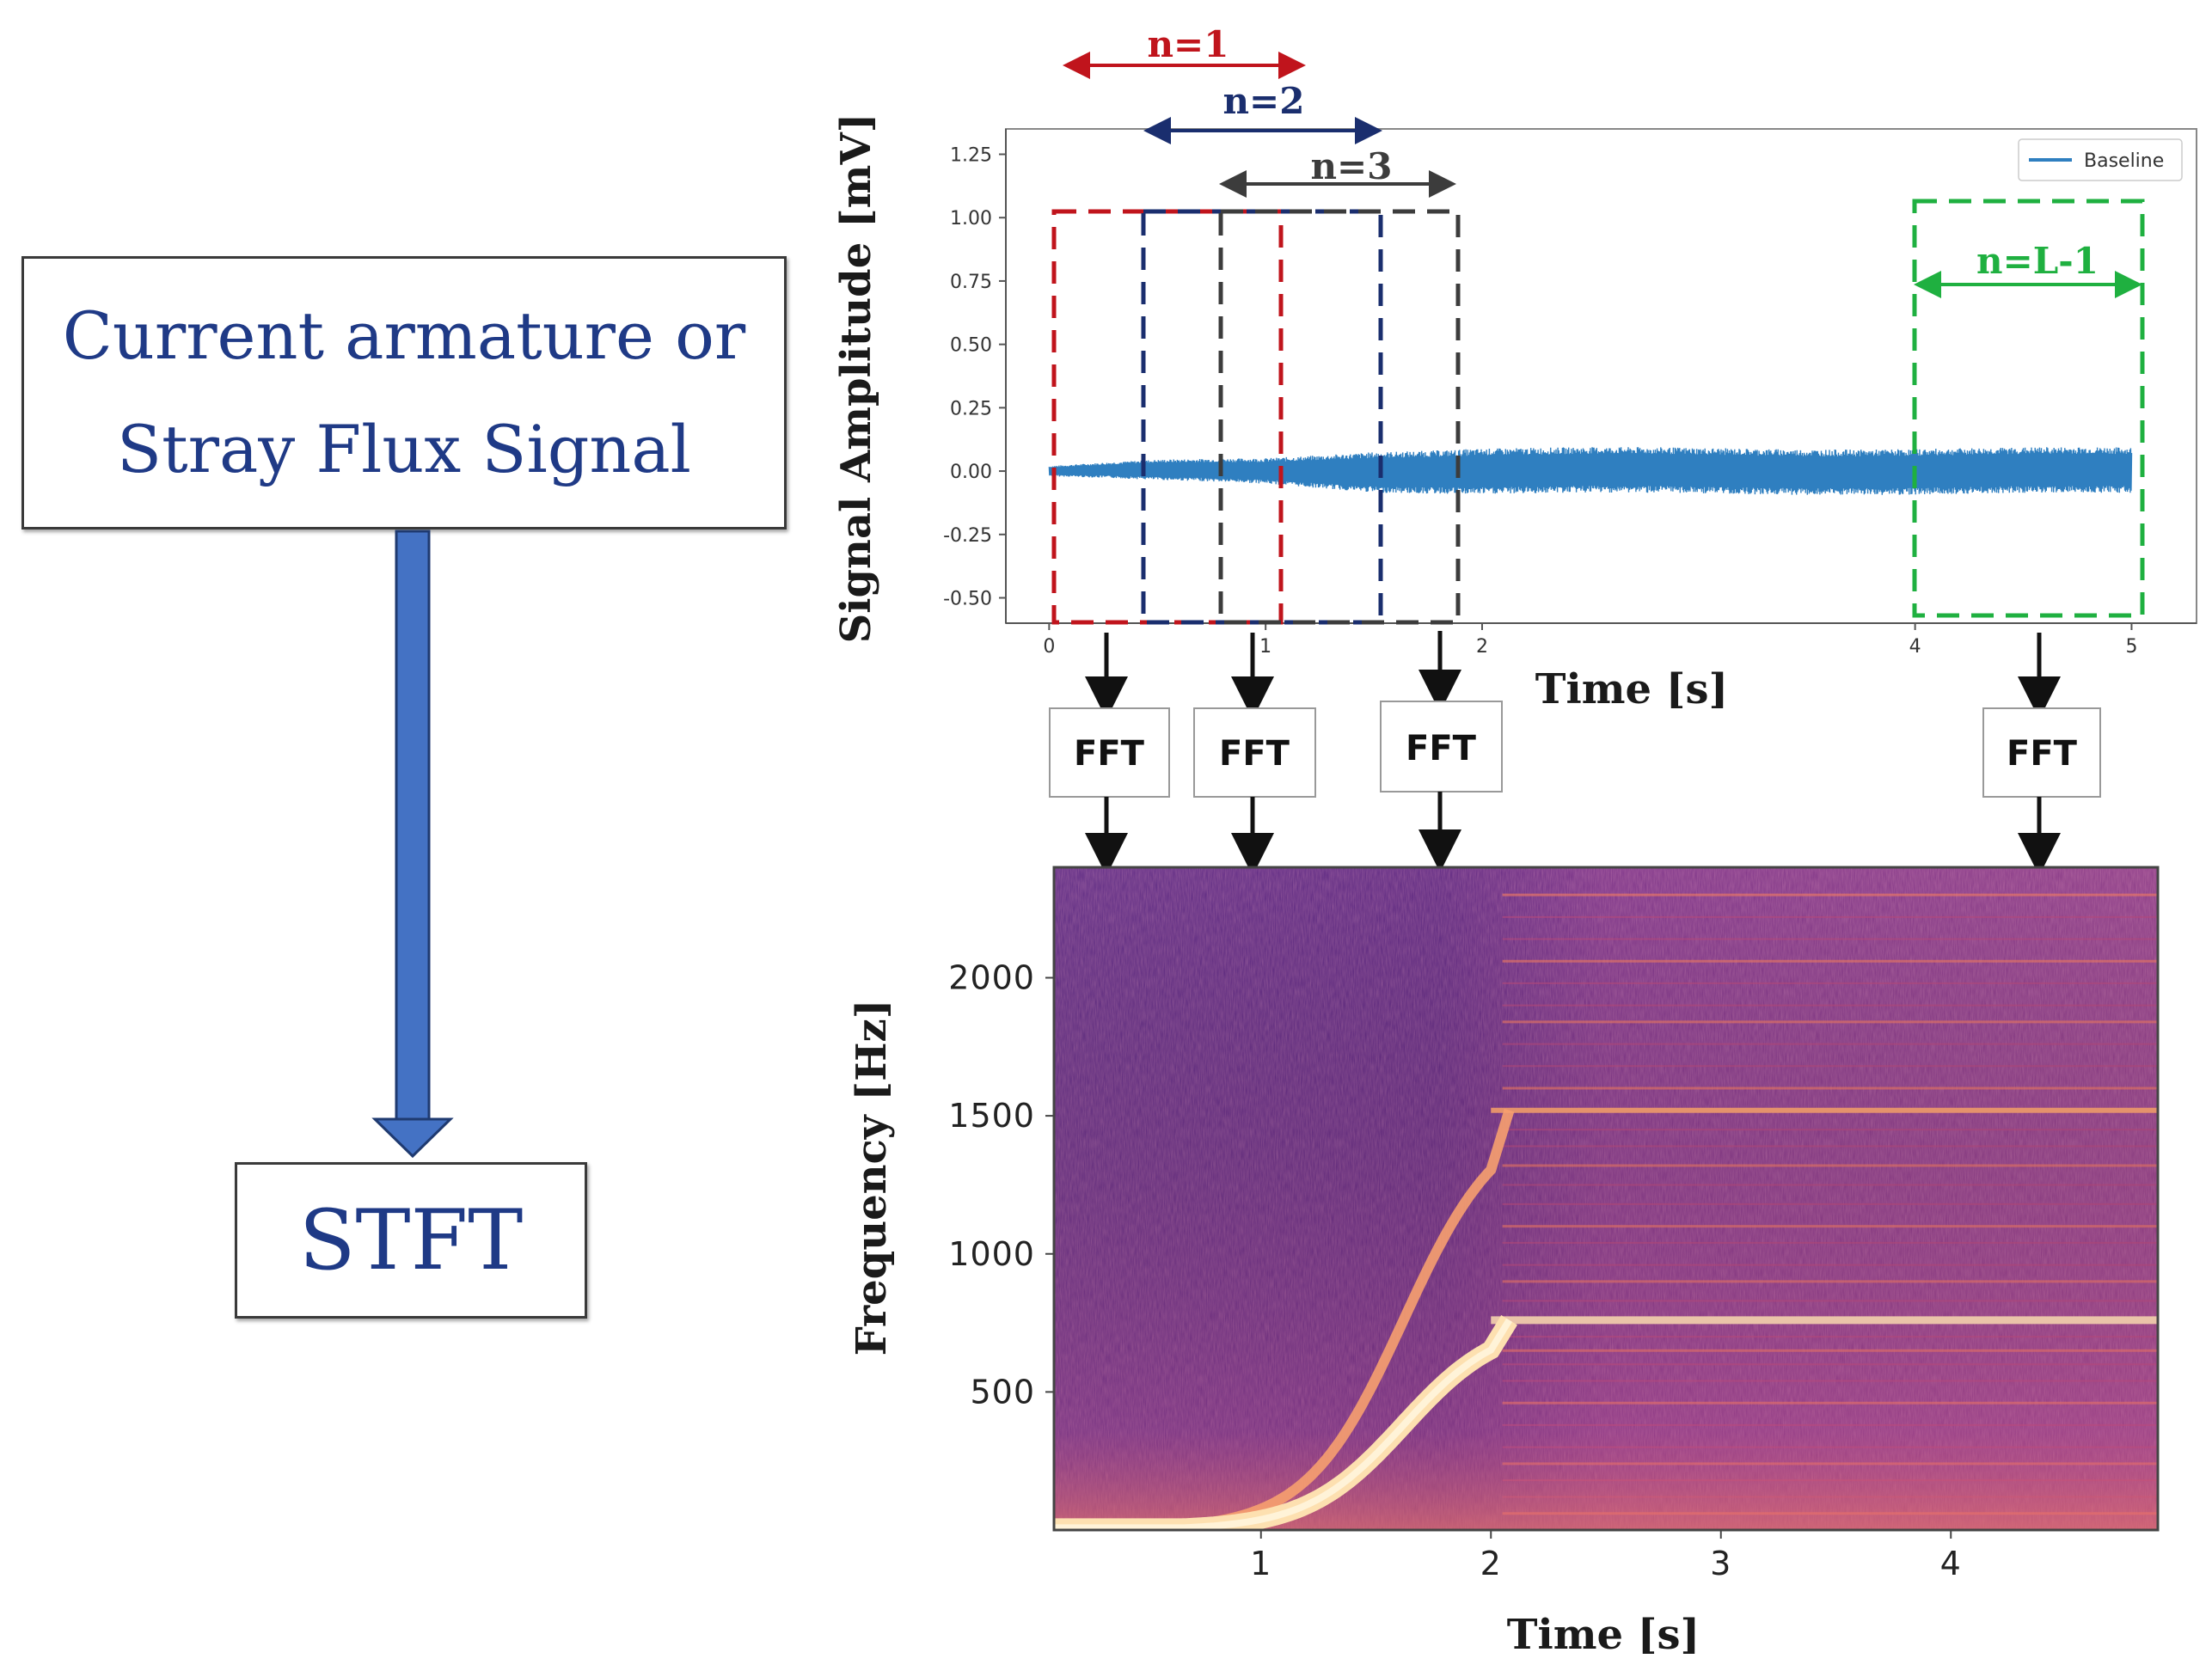 The width and height of the screenshot is (2212, 1677). I want to click on source-signal-box: Current armature or Stray Flux Signal, so click(404, 392).